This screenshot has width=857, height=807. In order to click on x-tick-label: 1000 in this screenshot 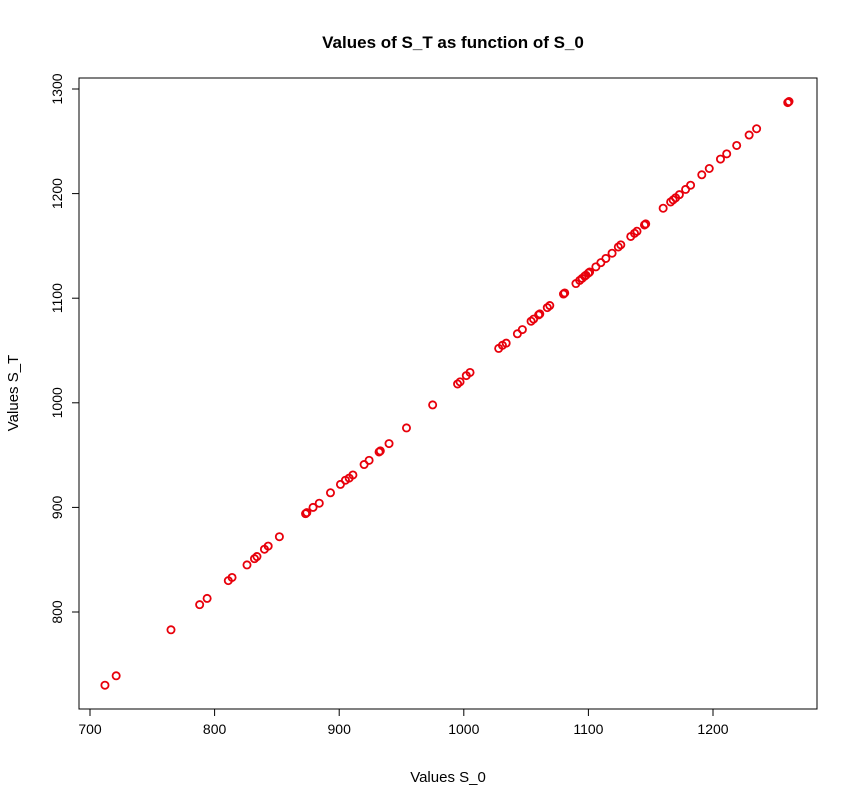, I will do `click(463, 729)`.